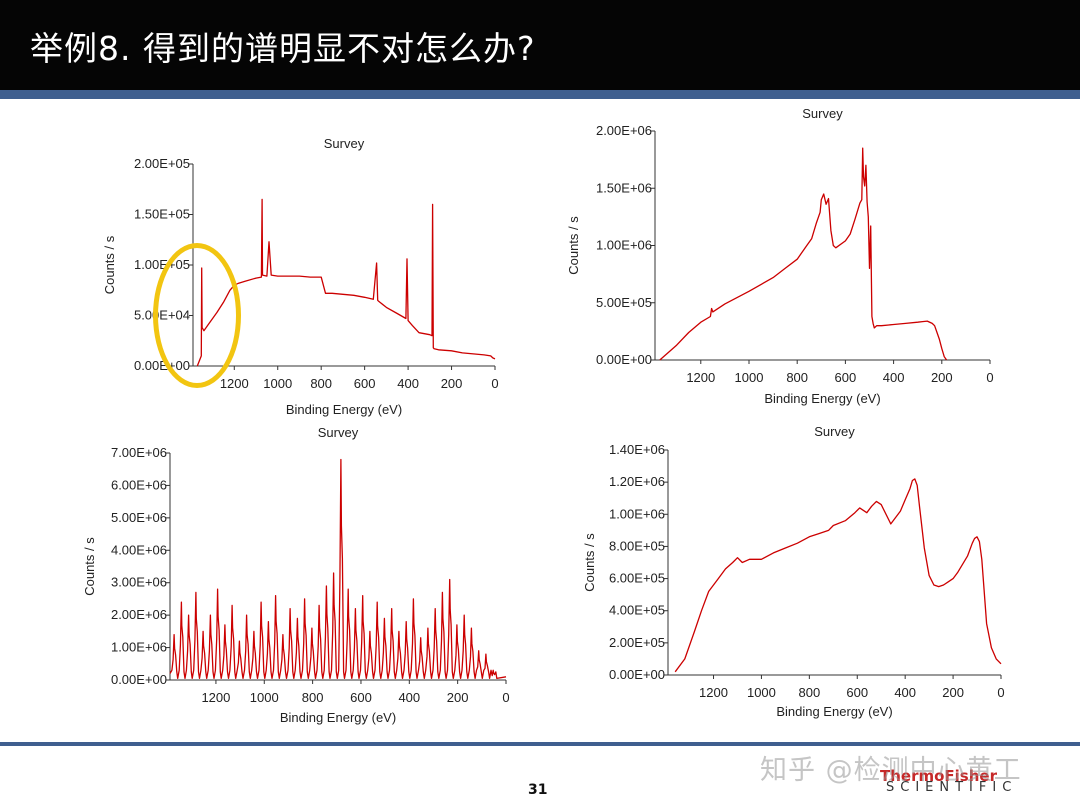  What do you see at coordinates (637, 578) in the screenshot?
I see `y-tick-label: 6.00E+05` at bounding box center [637, 578].